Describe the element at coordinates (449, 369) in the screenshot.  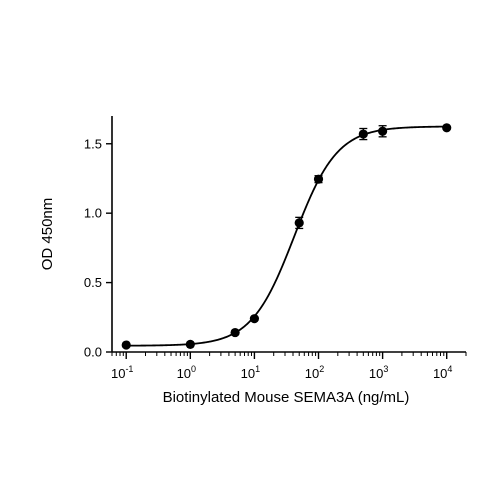
I see `x-tick-exponent-5: 4` at that location.